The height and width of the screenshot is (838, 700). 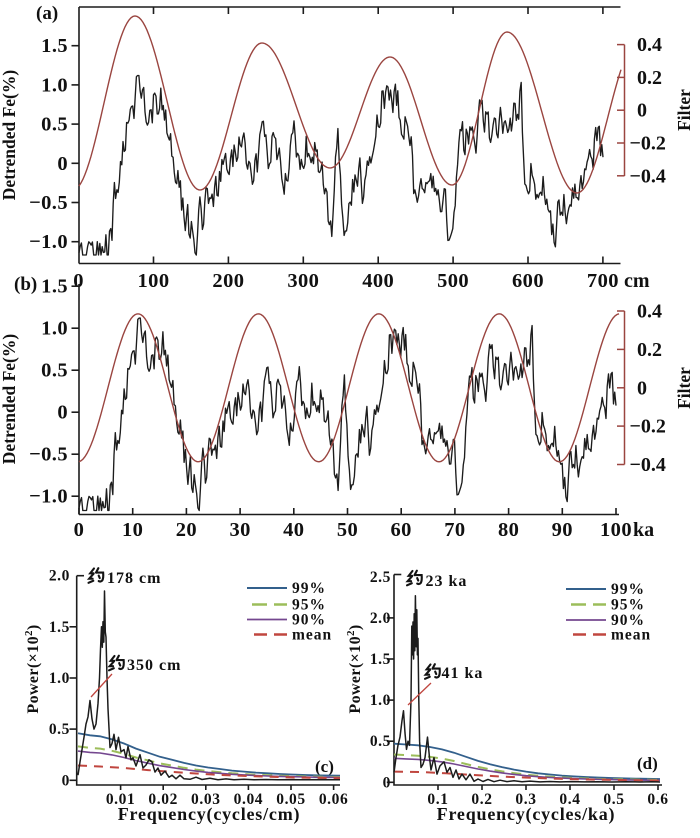 What do you see at coordinates (657, 799) in the screenshot?
I see `svg-text: 0.6` at bounding box center [657, 799].